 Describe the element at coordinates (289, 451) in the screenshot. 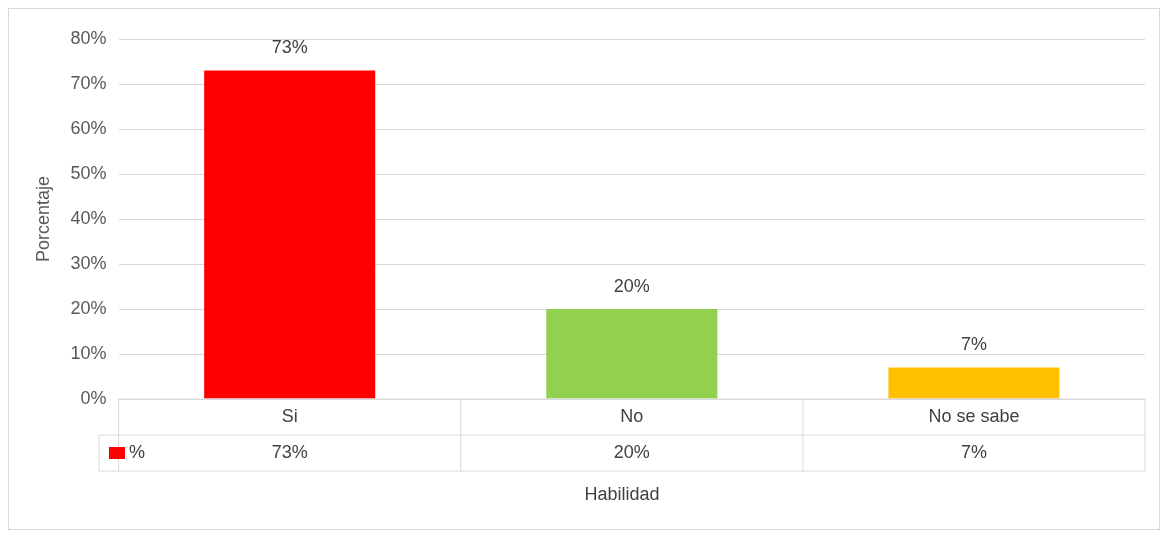

I see `data-label: 73%` at that location.